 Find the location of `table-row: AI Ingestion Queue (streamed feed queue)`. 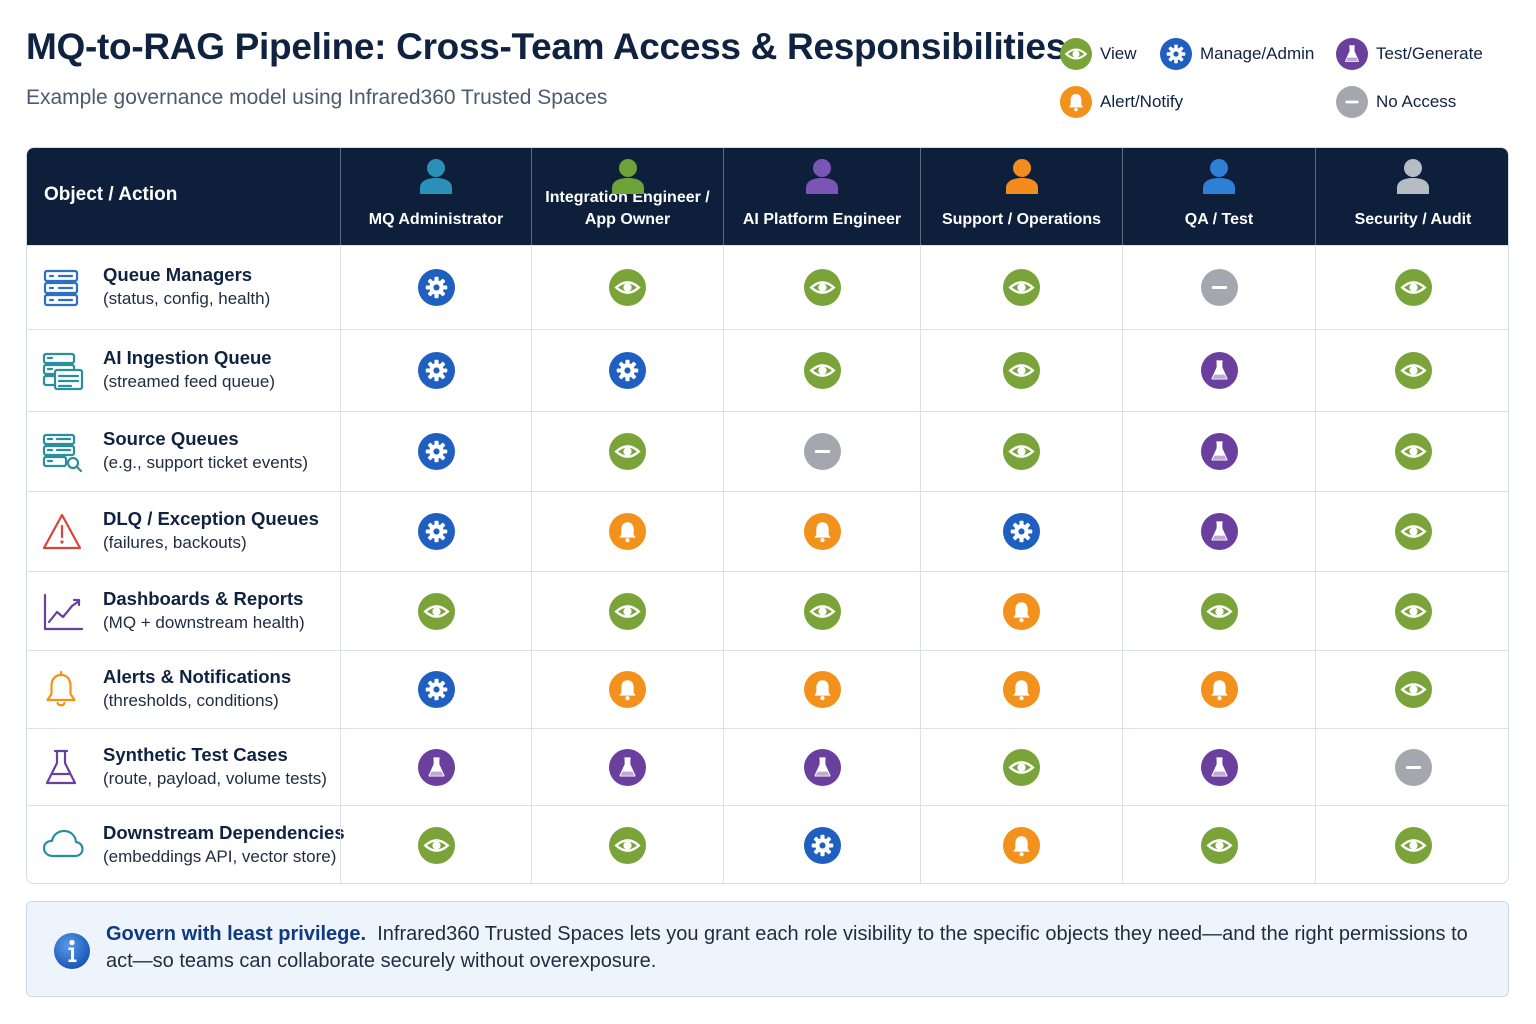

table-row: AI Ingestion Queue (streamed feed queue) is located at coordinates (767, 370).